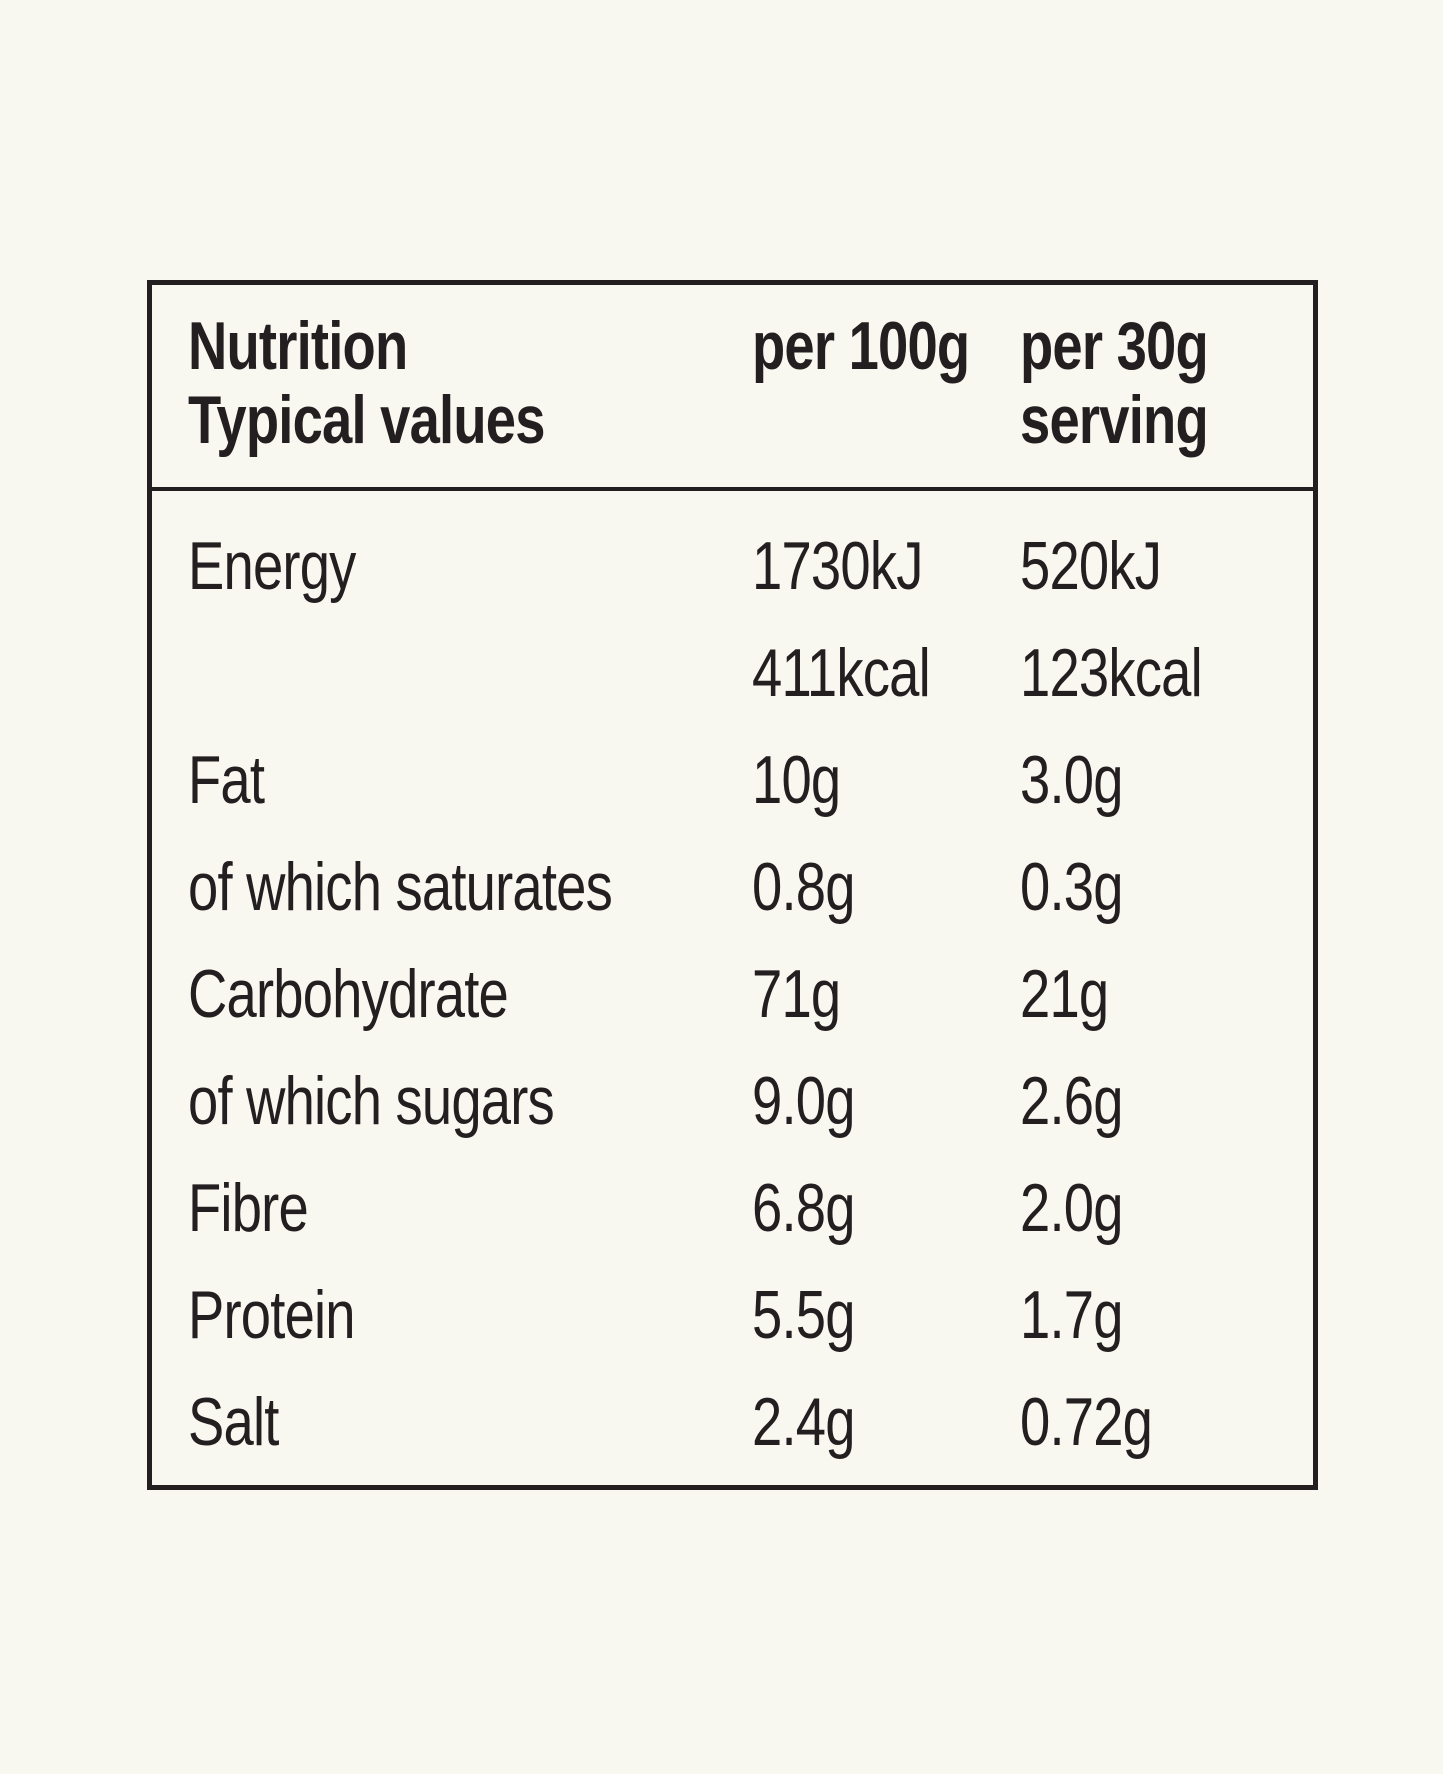 The height and width of the screenshot is (1774, 1443). Describe the element at coordinates (272, 565) in the screenshot. I see `row-label: Energy` at that location.